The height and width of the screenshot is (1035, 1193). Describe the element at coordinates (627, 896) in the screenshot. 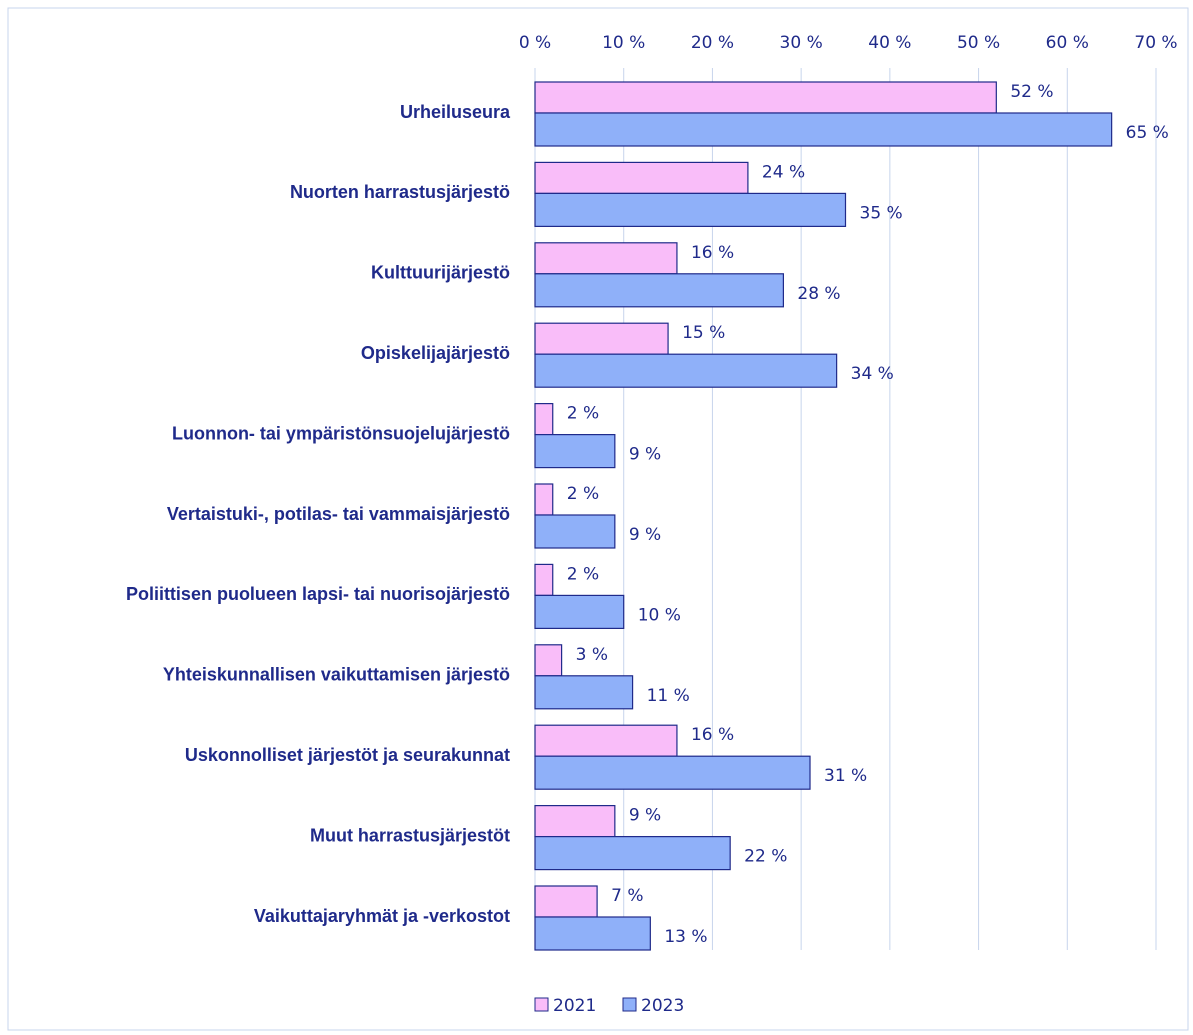

I see `data-label: 7 %` at that location.